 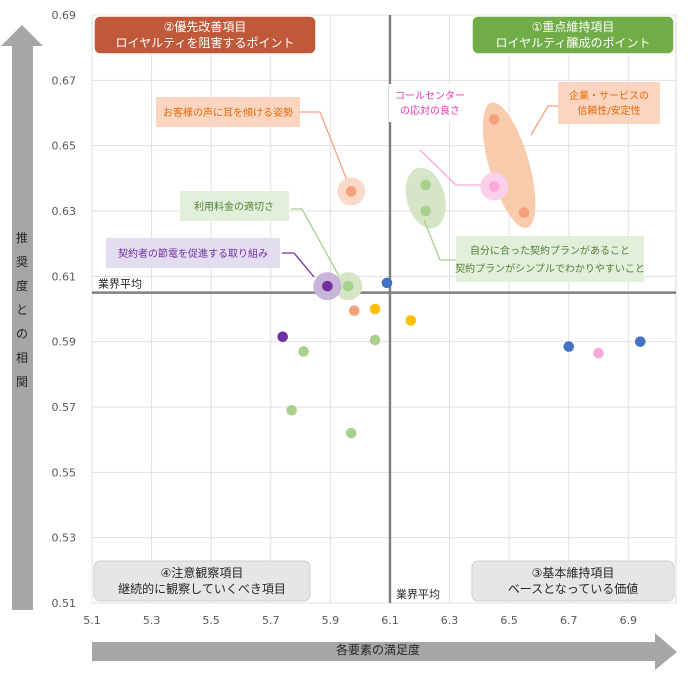 What do you see at coordinates (22, 334) in the screenshot?
I see `y-axis-title-char: の` at bounding box center [22, 334].